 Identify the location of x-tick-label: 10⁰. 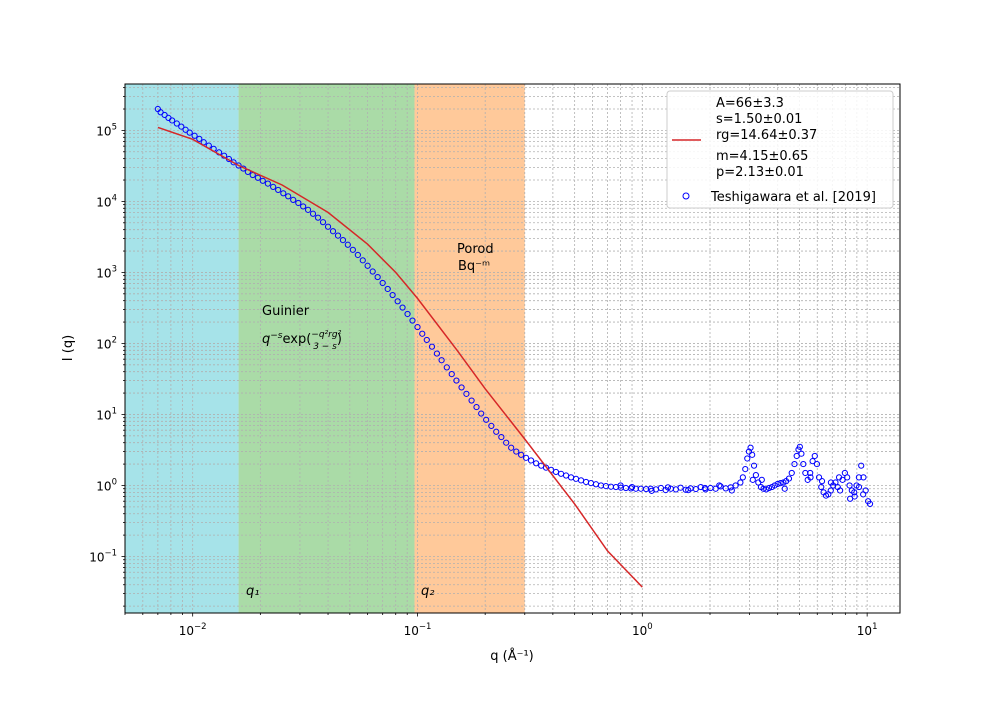
(642, 630).